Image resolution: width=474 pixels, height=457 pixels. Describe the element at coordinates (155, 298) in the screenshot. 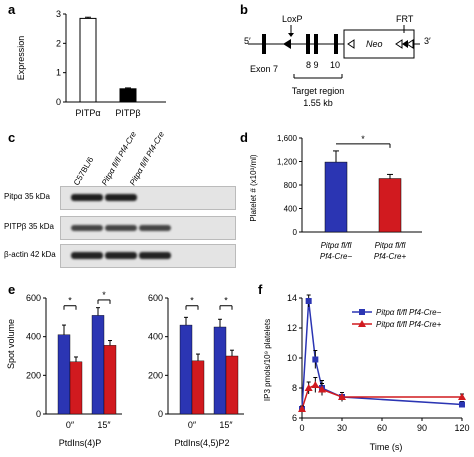

I see `panel-e-1-y-tick-label: 600` at that location.